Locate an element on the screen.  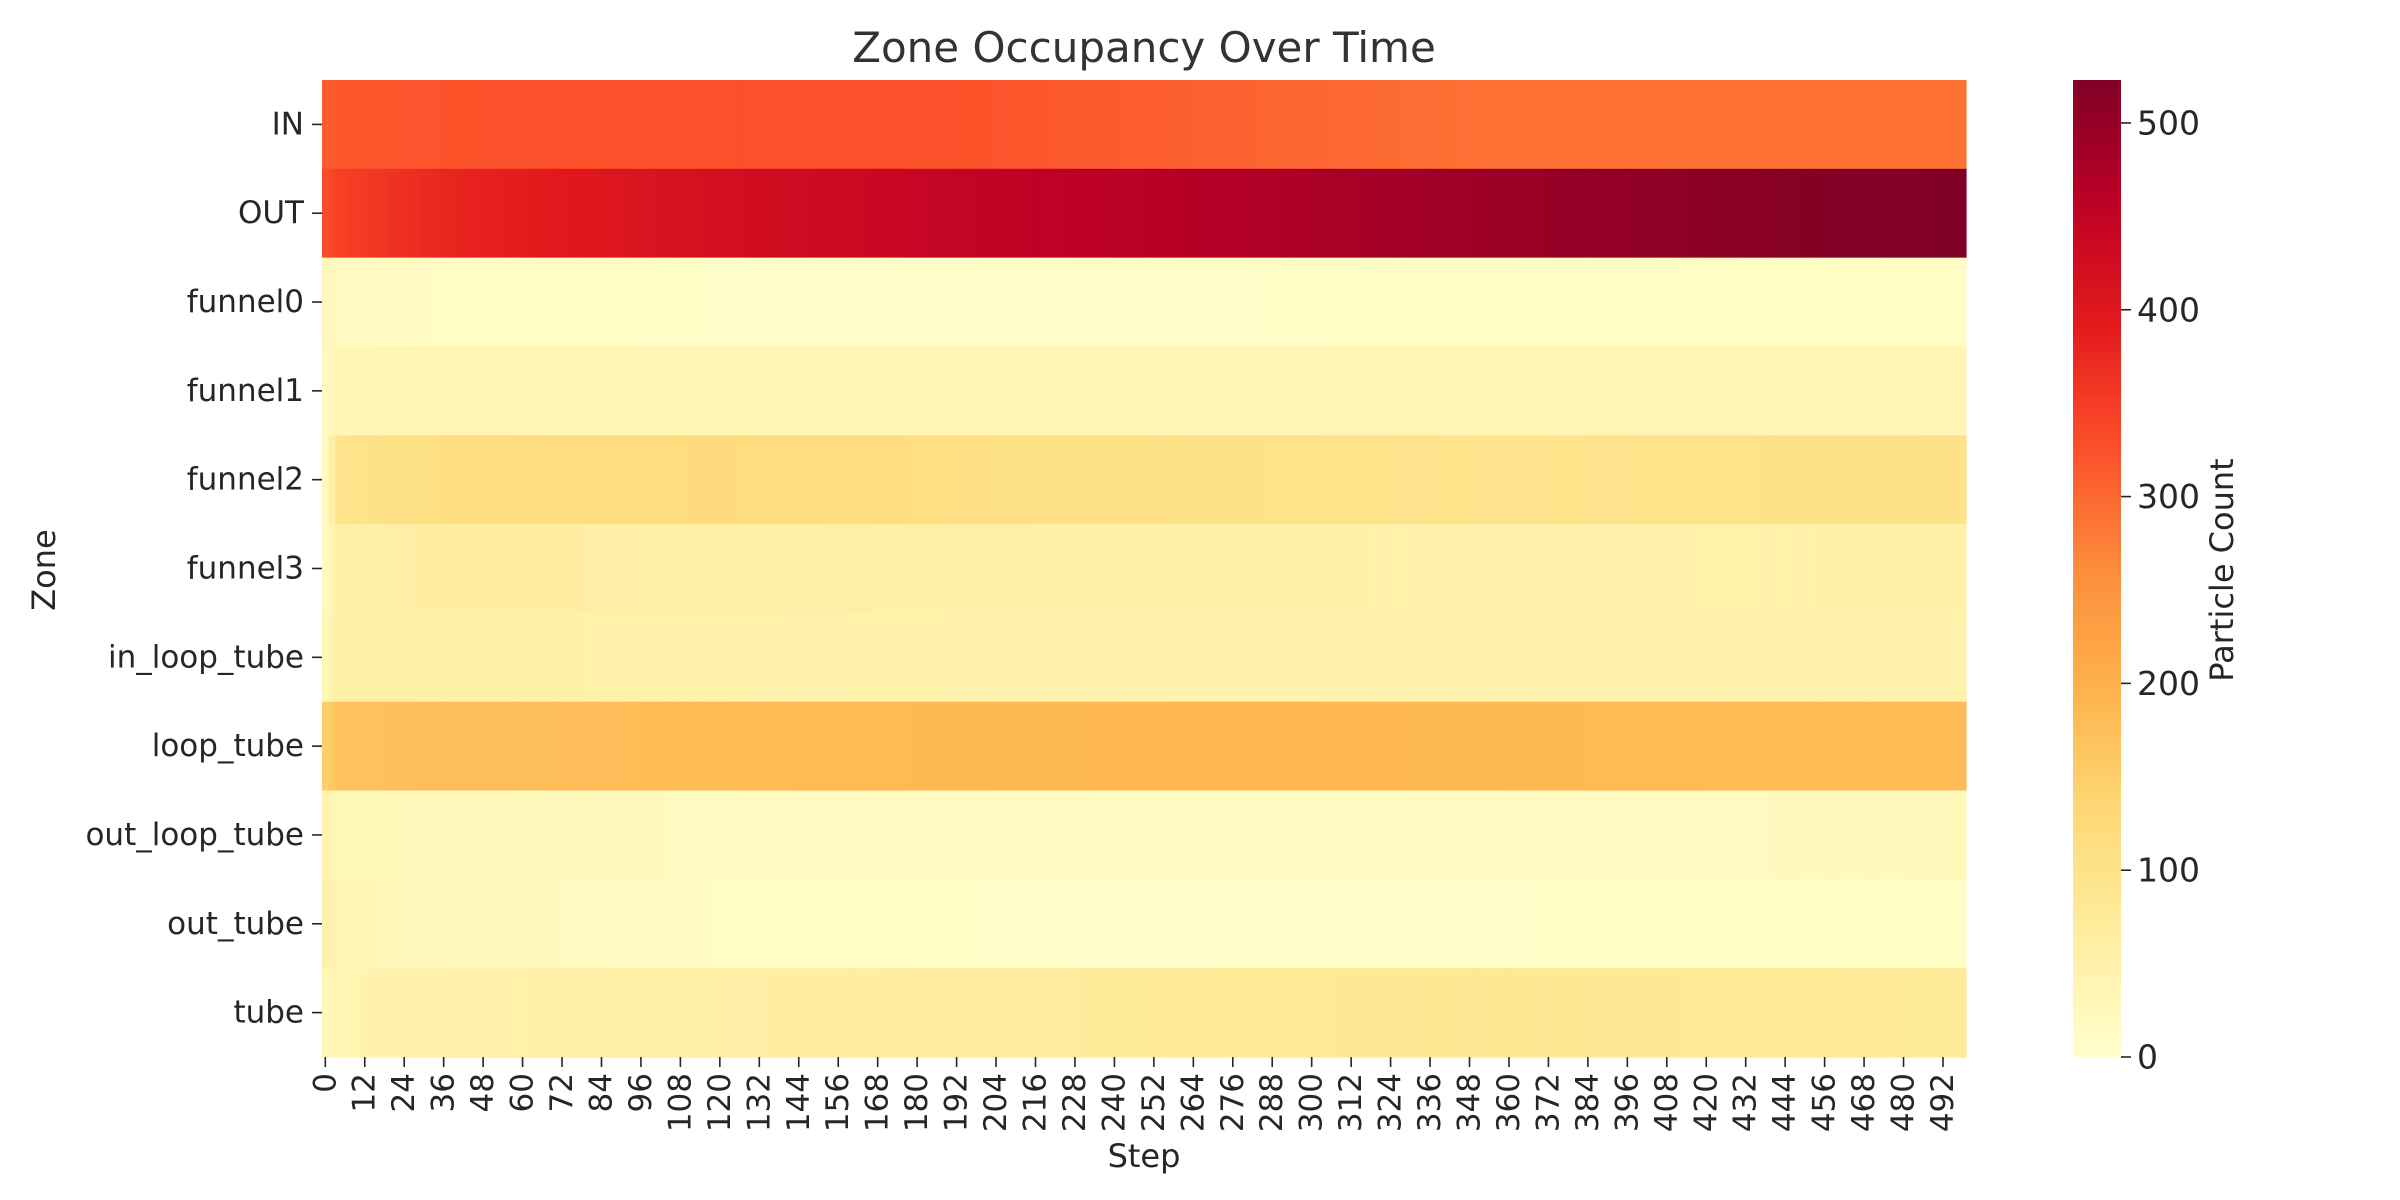
colorbar-tick-label: 500 is located at coordinates (2168, 122).